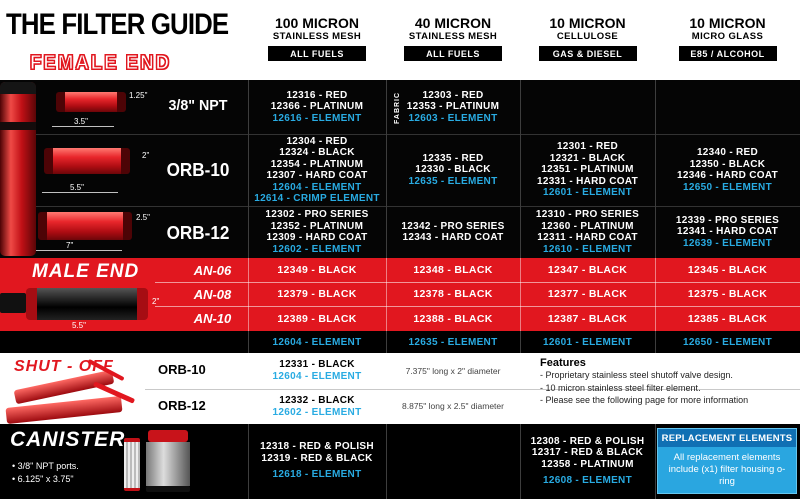  Describe the element at coordinates (317, 95) in the screenshot. I see `part-number: 12316 - RED` at that location.